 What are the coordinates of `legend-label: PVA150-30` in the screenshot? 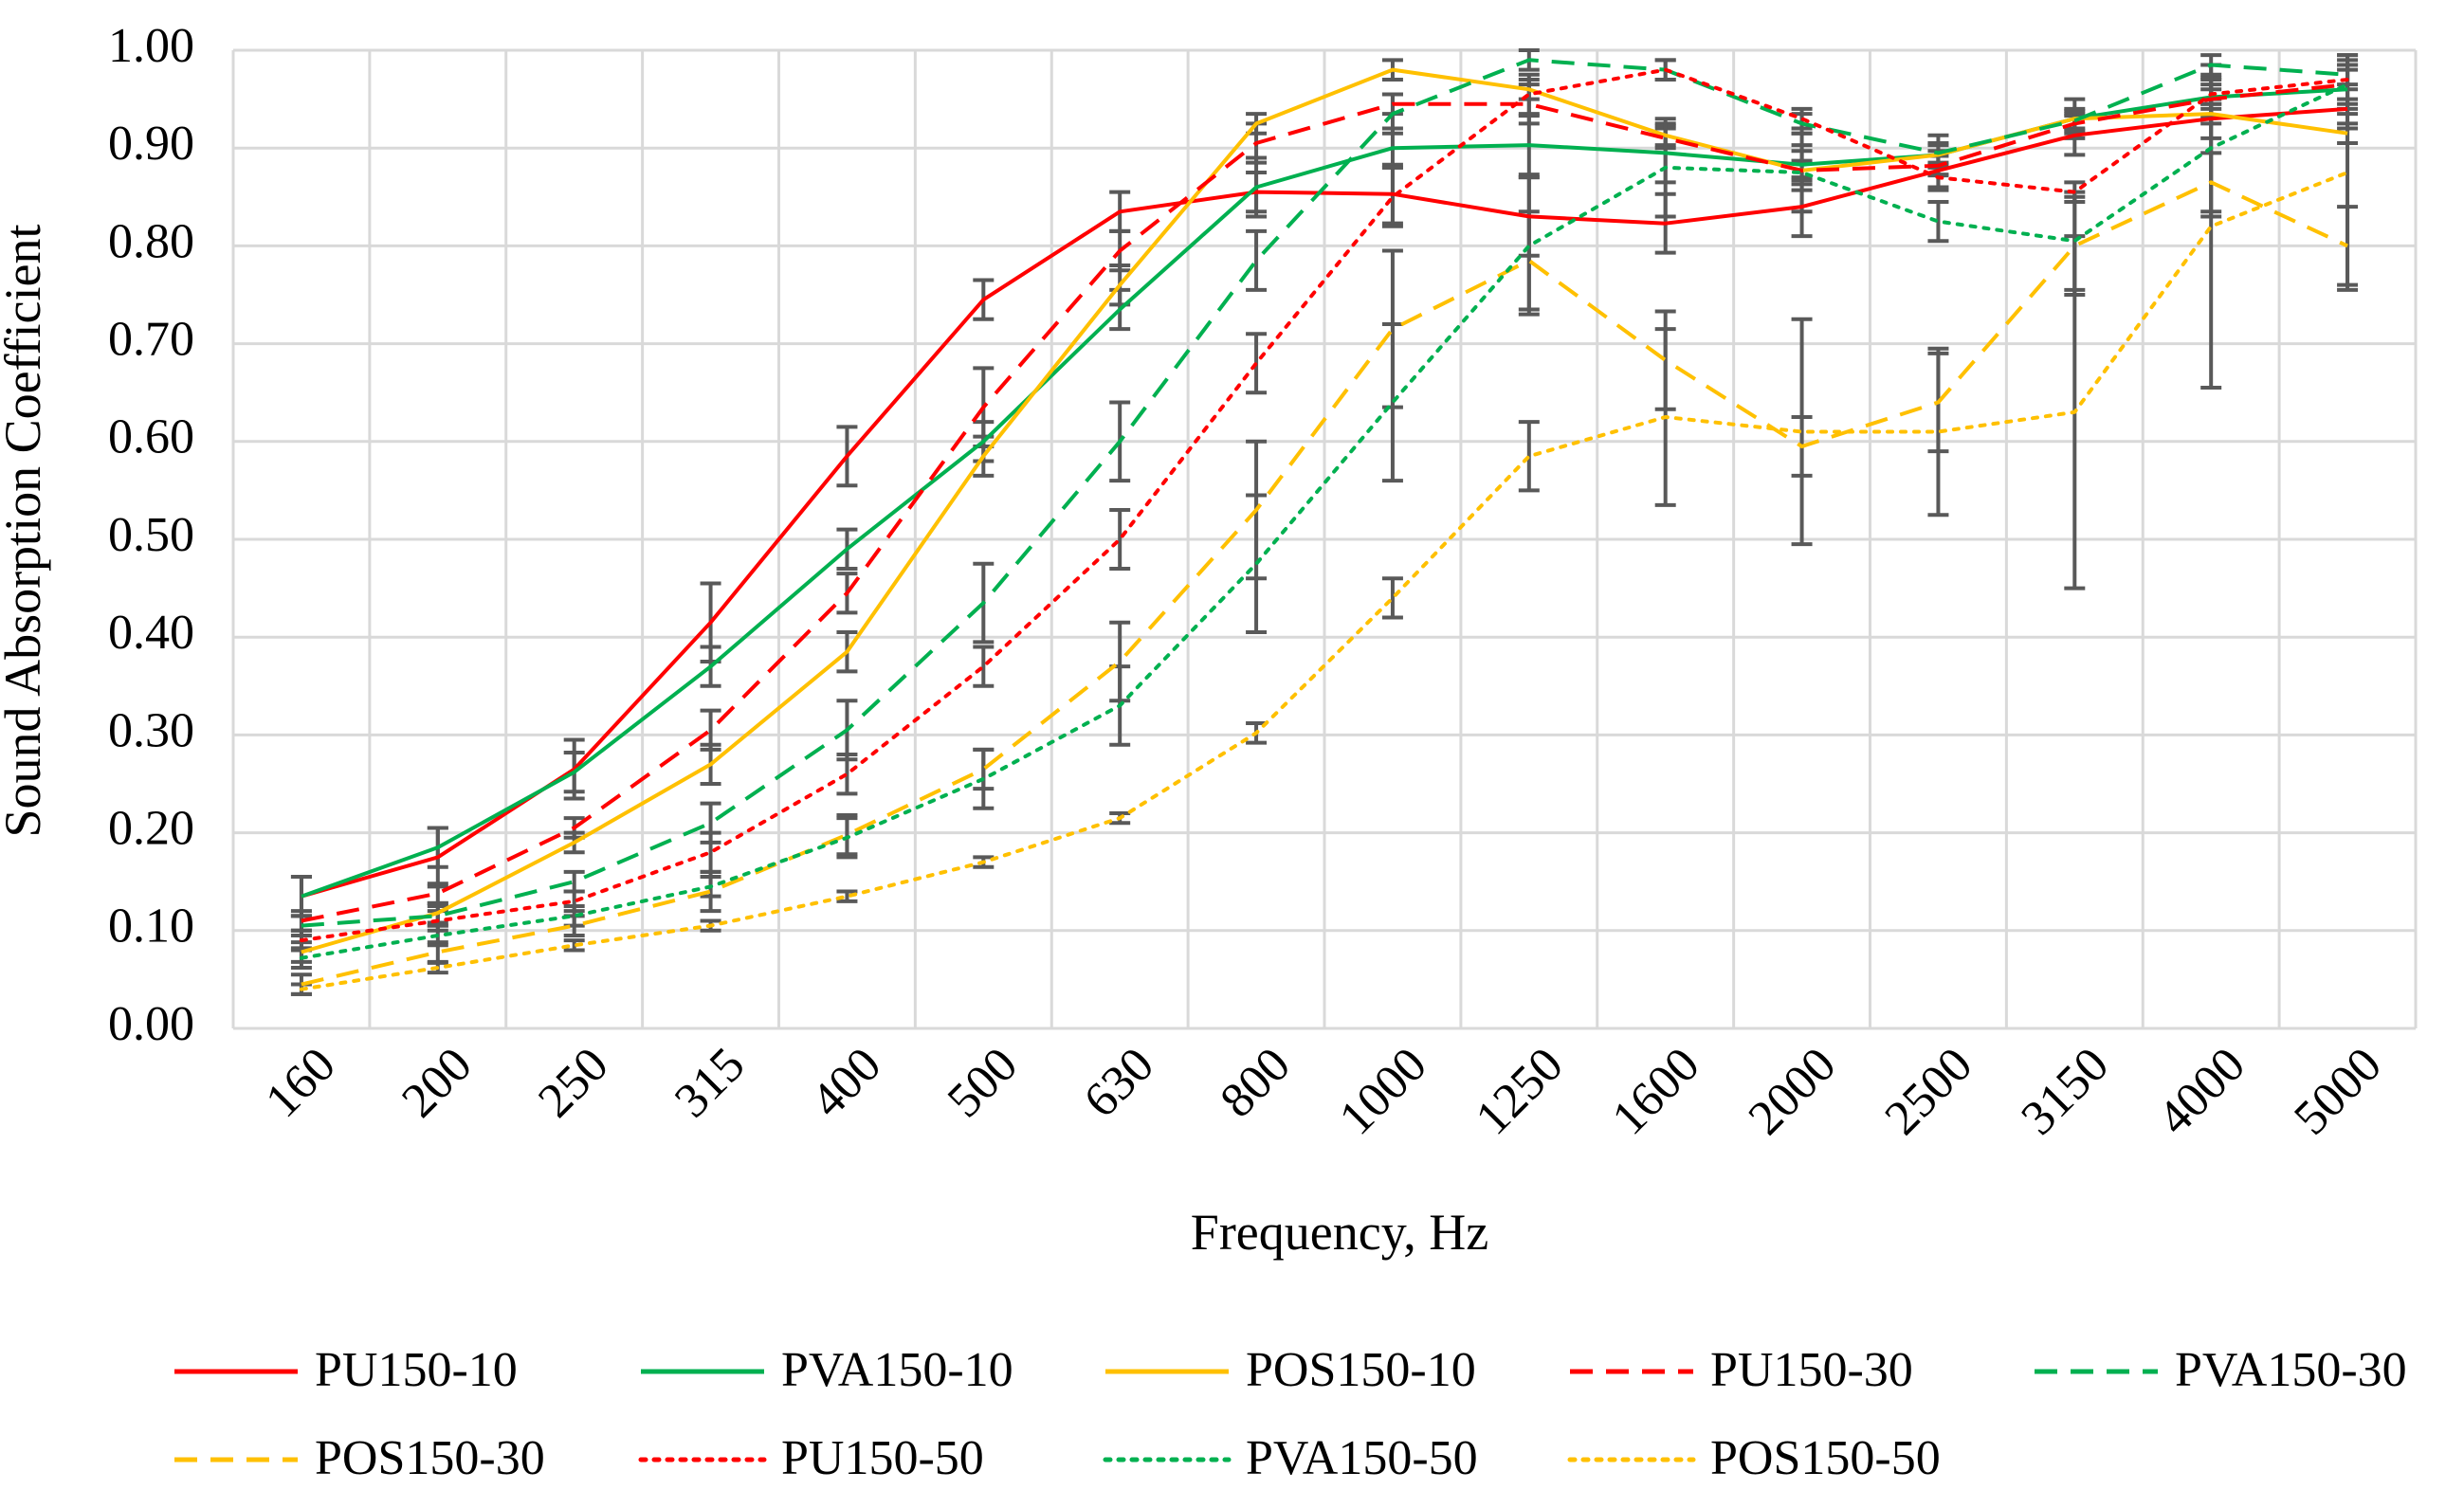 It's located at (2291, 1370).